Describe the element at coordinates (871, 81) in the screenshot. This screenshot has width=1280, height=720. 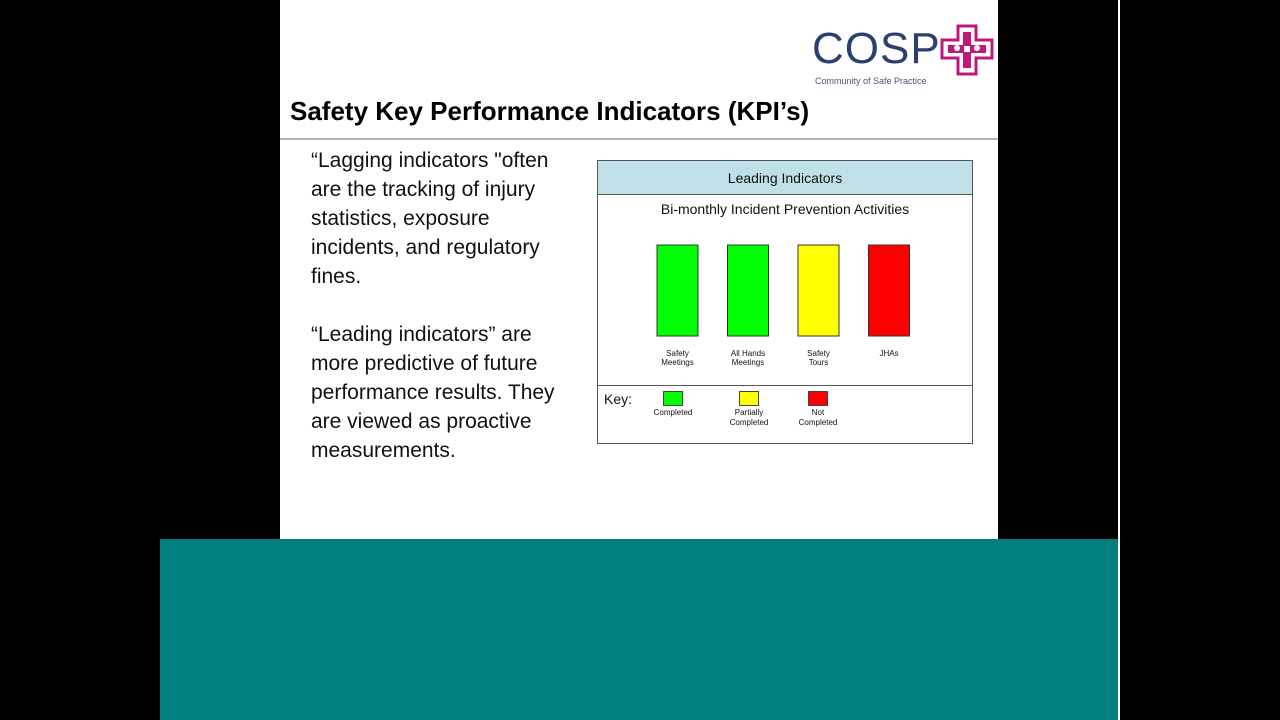
I see `logo-subtitle: Community of Safe Practice` at that location.